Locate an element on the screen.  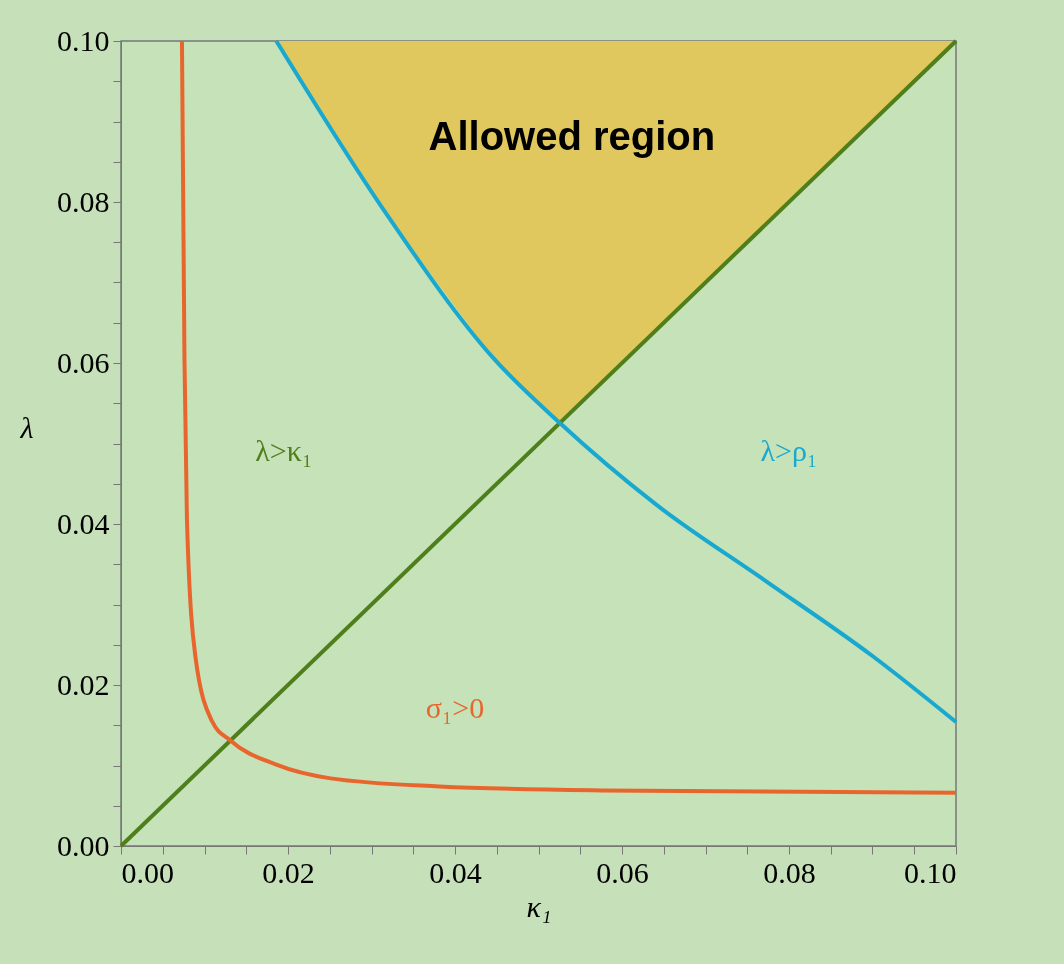
x-tick-label: 0.00 is located at coordinates (147, 872).